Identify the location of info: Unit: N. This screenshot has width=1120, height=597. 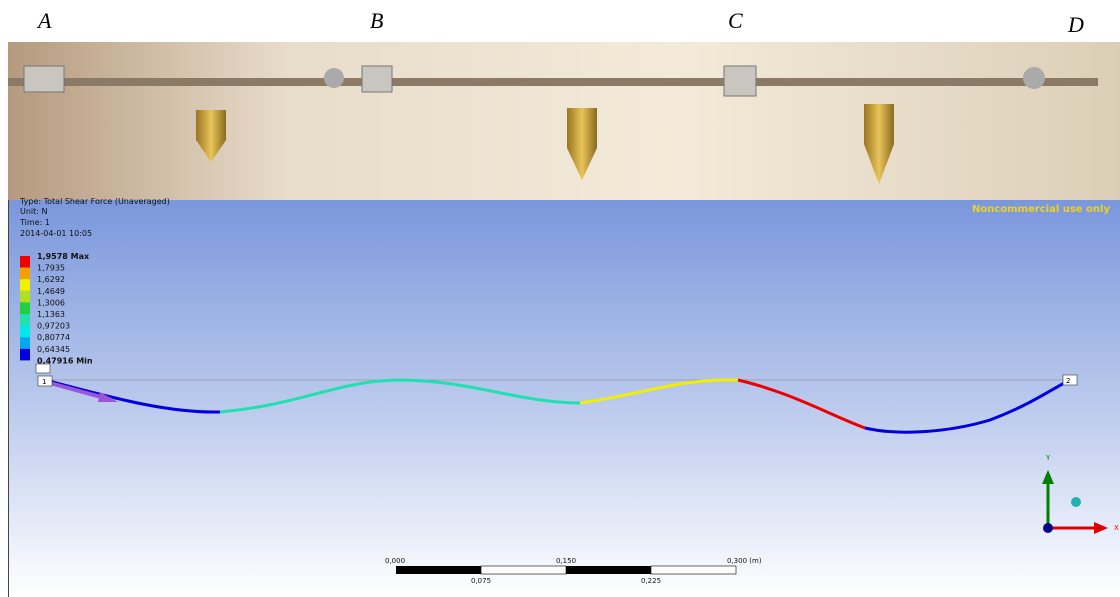
(34, 211).